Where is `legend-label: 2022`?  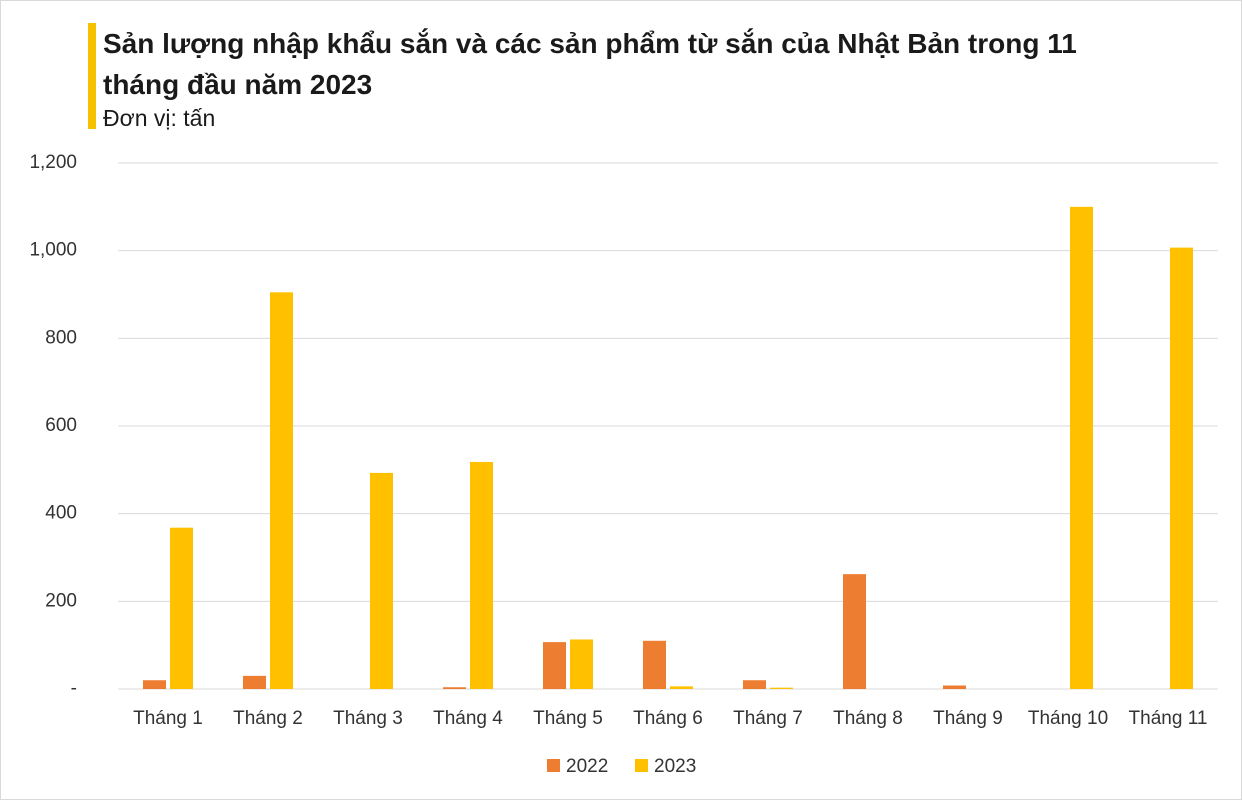 legend-label: 2022 is located at coordinates (587, 766).